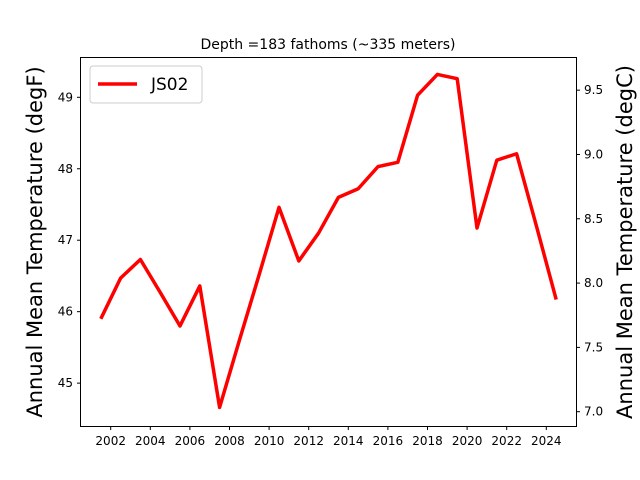  I want to click on x-tick-label: 2002, so click(110, 441).